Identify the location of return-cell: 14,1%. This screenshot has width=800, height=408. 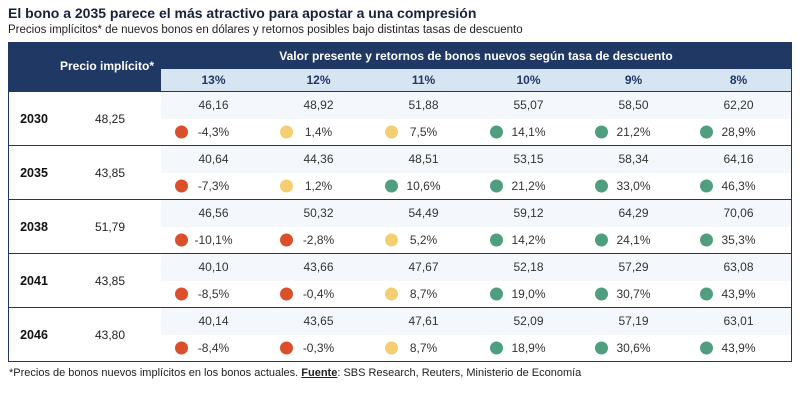
(528, 132).